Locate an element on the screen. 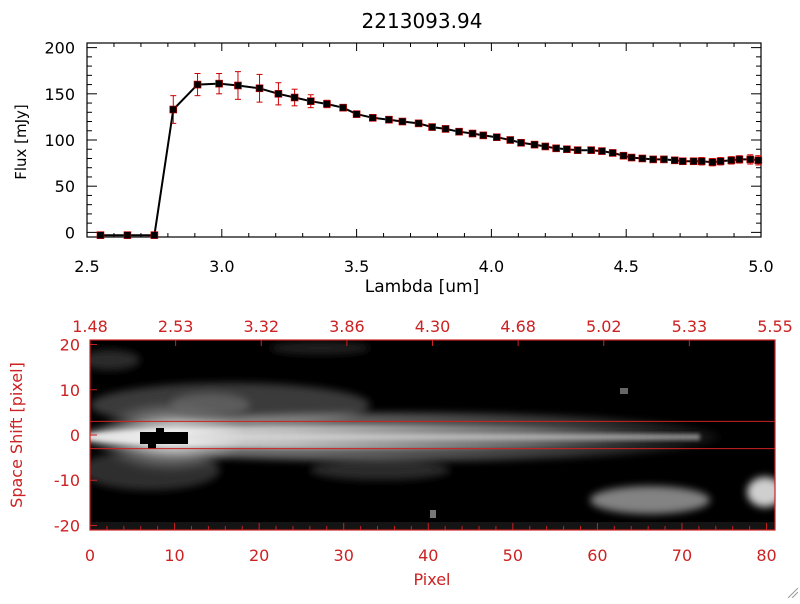  image-top-wavelength-ticks: 1.48 2.53 3.32 3.86 4.30 4.68 5.02 5.33 5.55 is located at coordinates (432, 331).